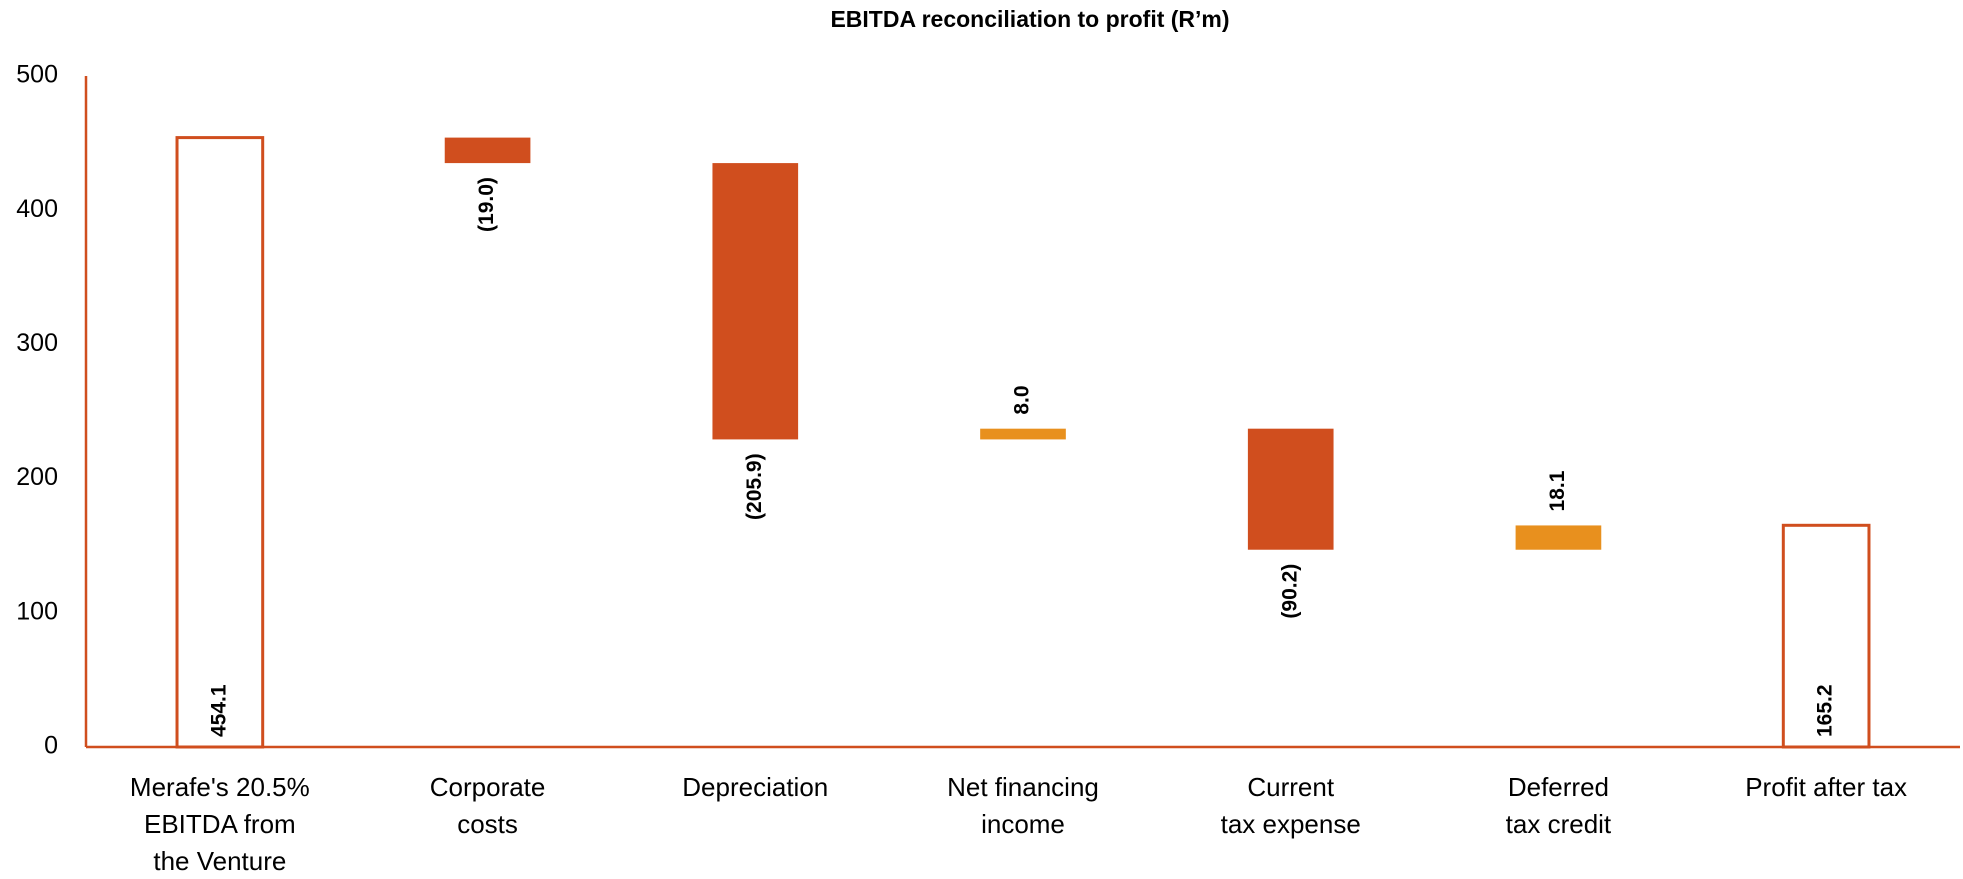 This screenshot has width=1963, height=879. What do you see at coordinates (1826, 787) in the screenshot?
I see `x-tick-label: Profit after tax` at bounding box center [1826, 787].